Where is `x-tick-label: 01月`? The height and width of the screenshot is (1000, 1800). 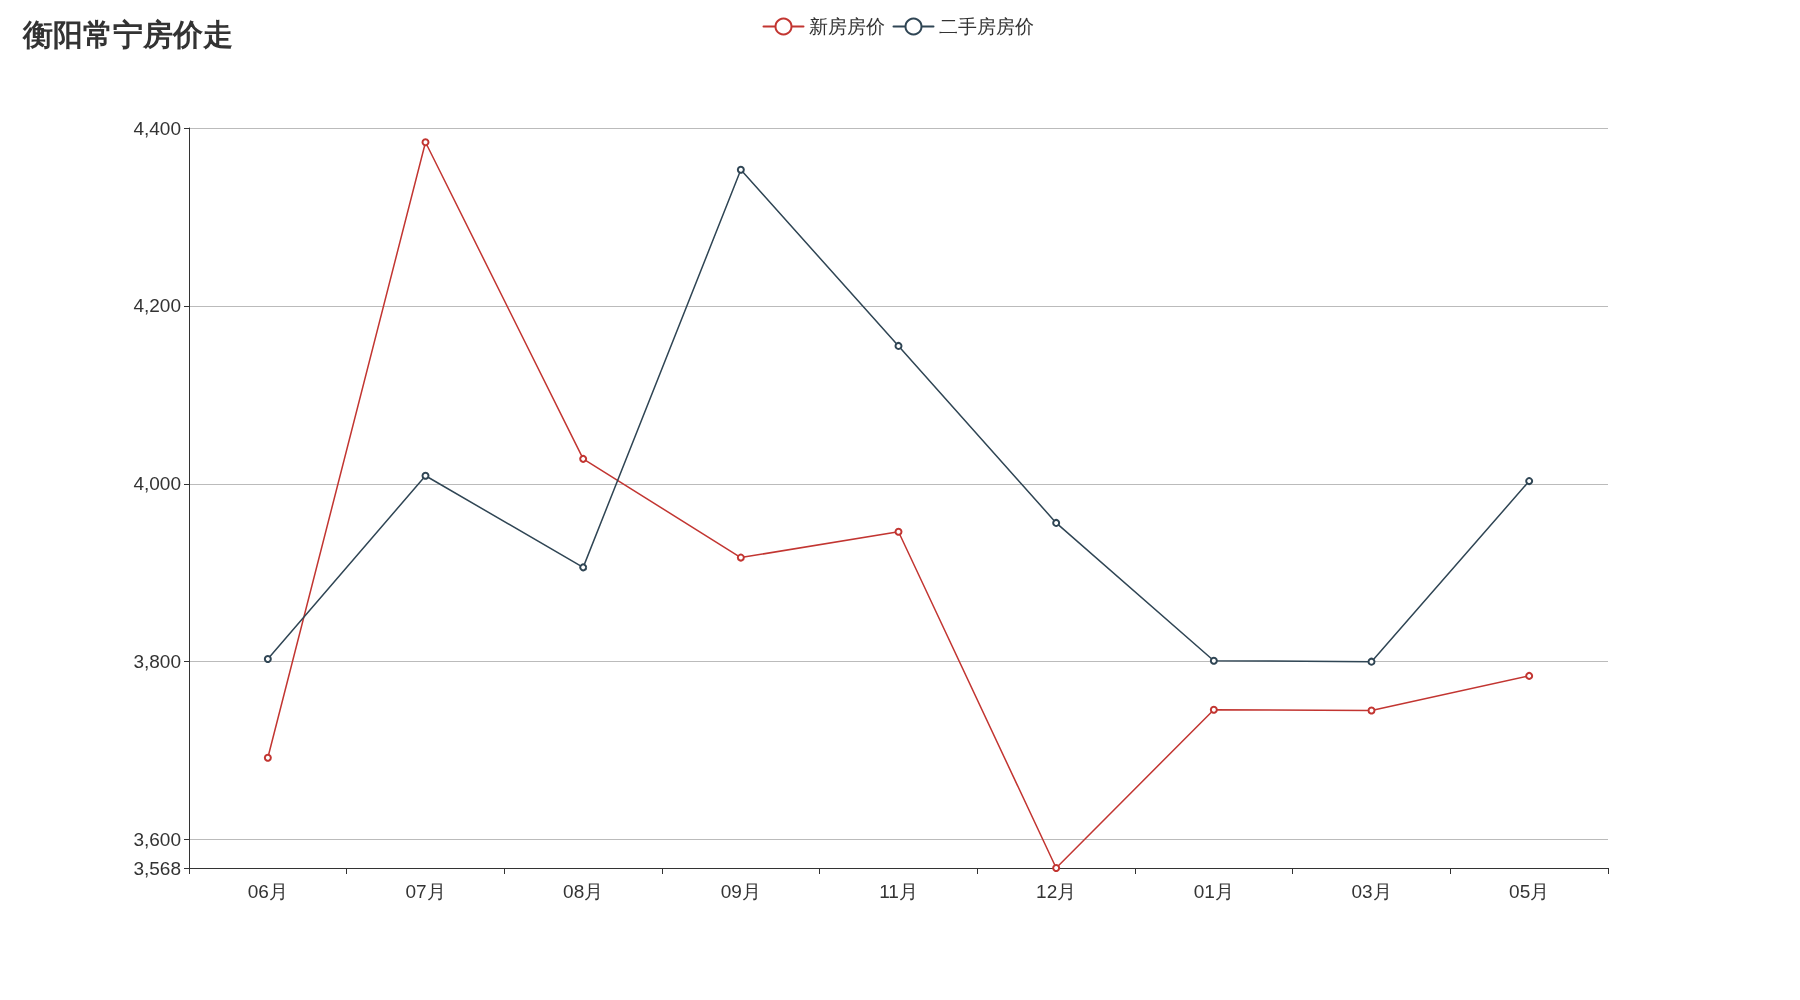 x-tick-label: 01月 is located at coordinates (1213, 891).